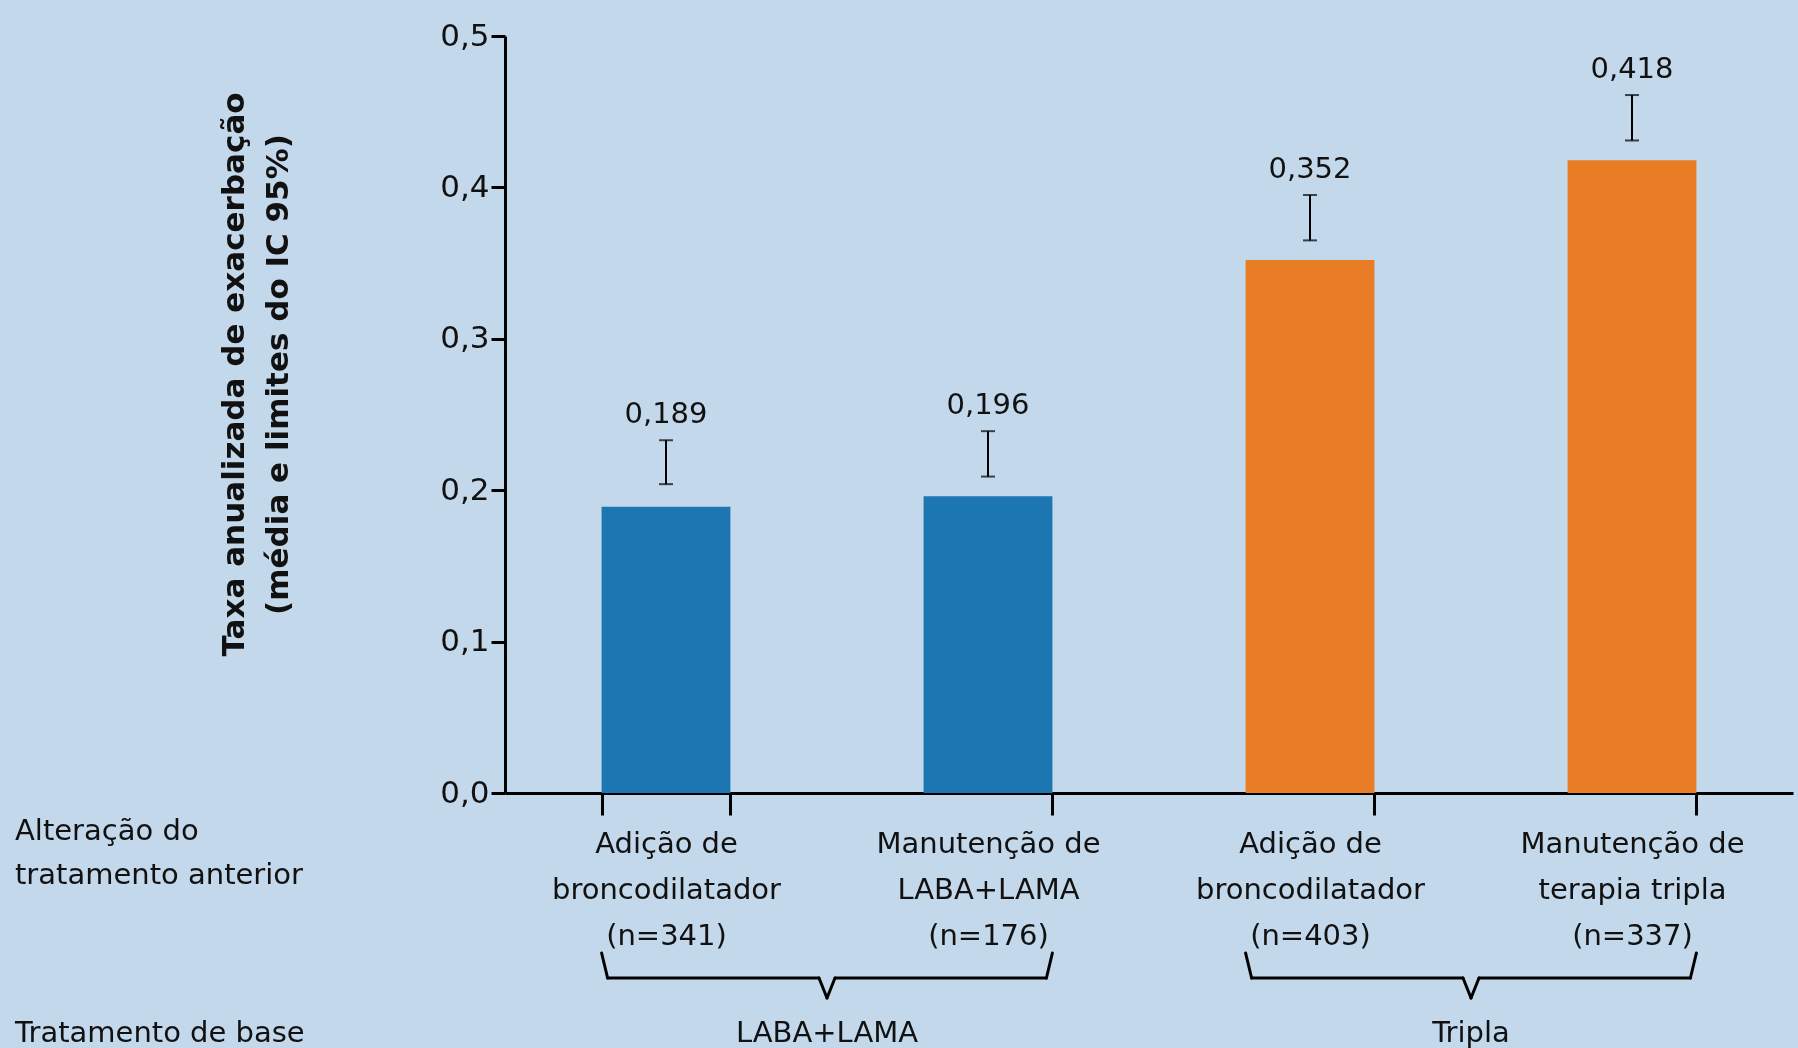 The image size is (1798, 1048). I want to click on x-tick-label: Adição de broncodilatador (n=403), so click(1310, 888).